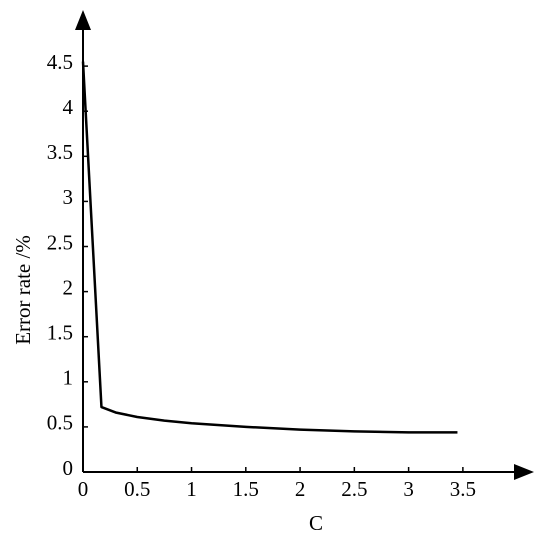 The width and height of the screenshot is (550, 546). I want to click on x-tick-label: 2.5, so click(354, 489).